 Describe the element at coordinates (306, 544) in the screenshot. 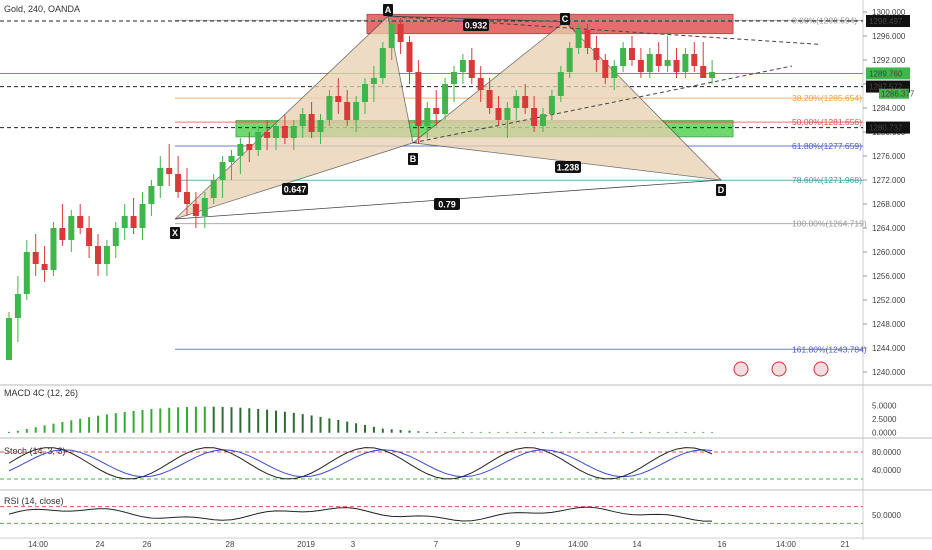

I see `x-tick-label: 2019` at that location.